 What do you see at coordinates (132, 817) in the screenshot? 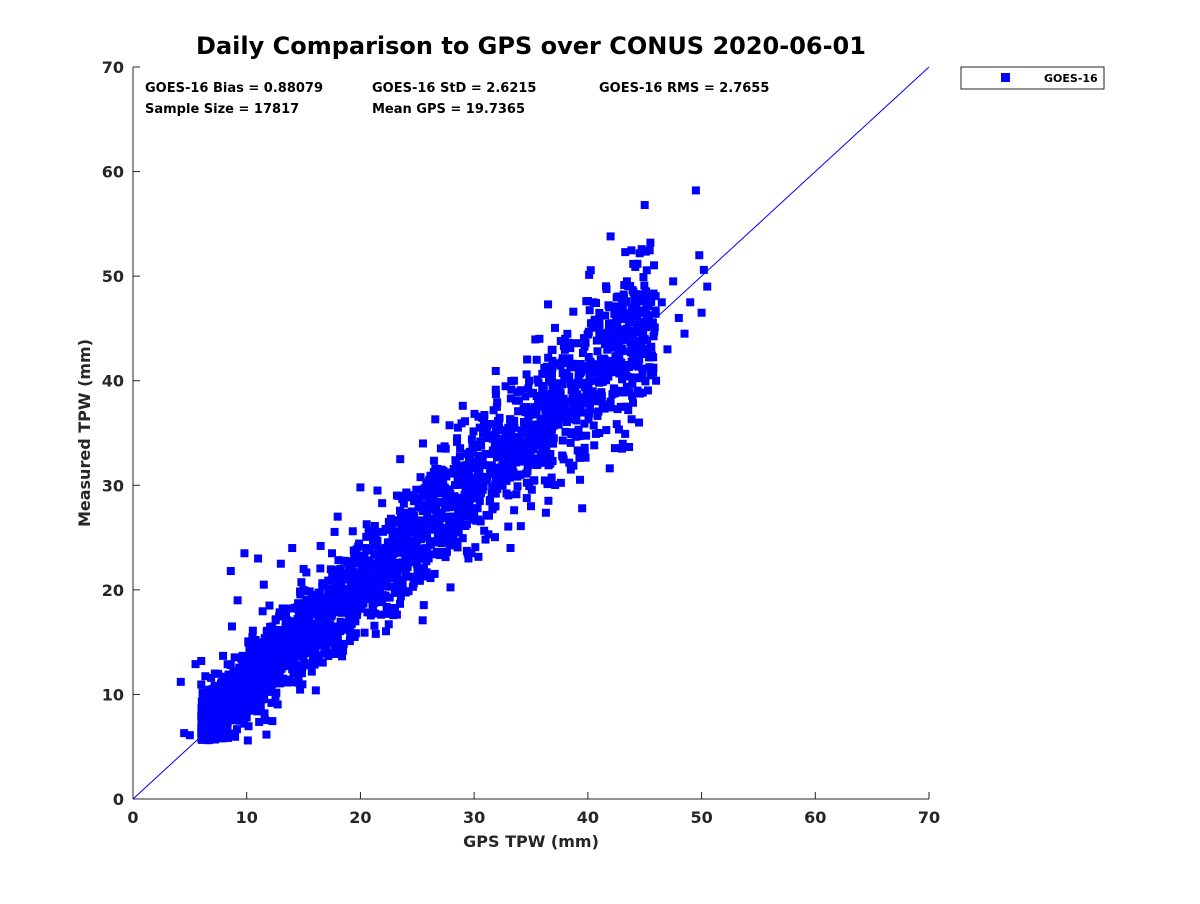
I see `x-tick-label: 0` at bounding box center [132, 817].